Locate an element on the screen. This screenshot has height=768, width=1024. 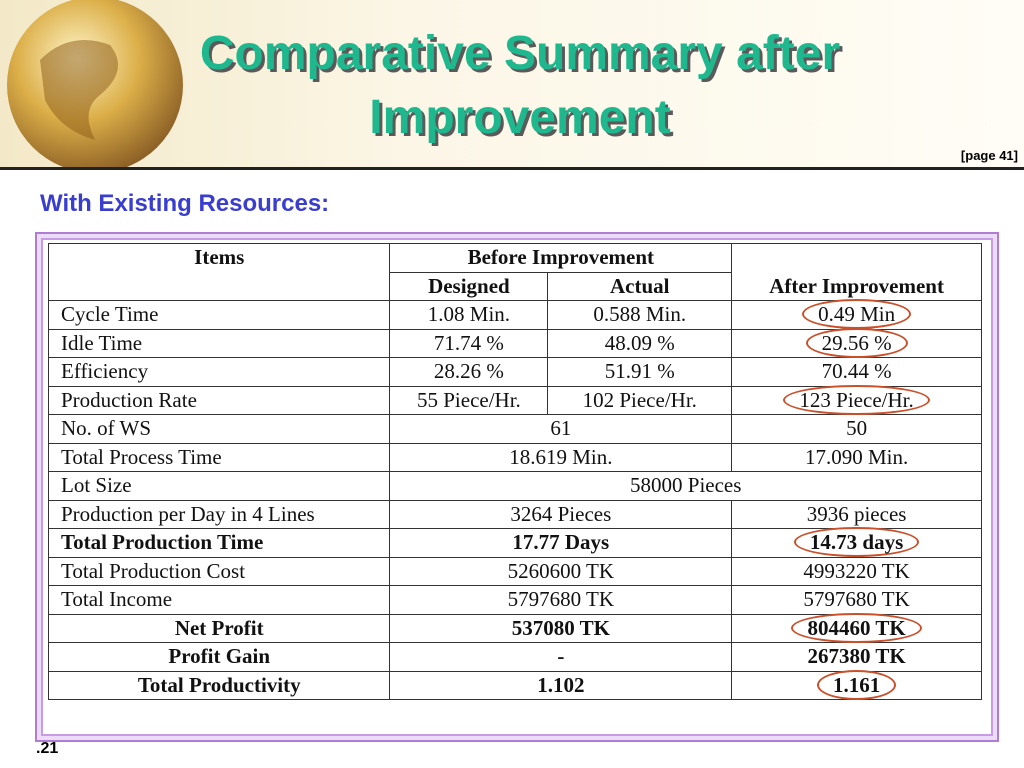
item-cell: Production Rate is located at coordinates (219, 400).